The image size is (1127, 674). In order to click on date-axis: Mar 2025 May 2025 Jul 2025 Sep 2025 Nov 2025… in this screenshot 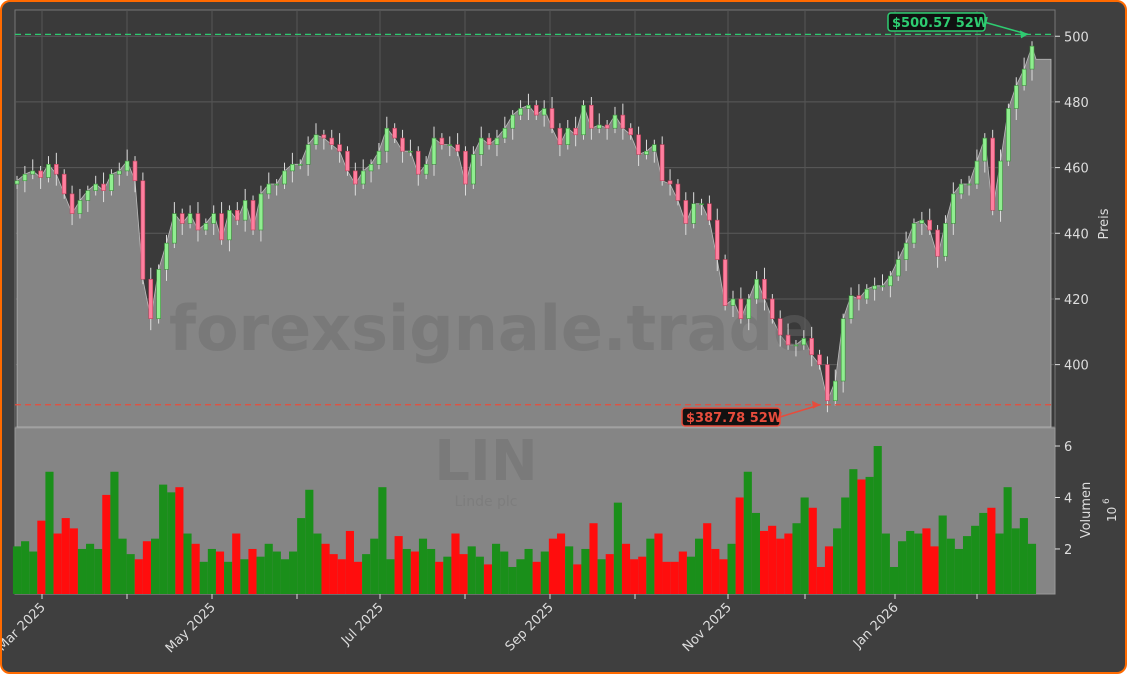, I will do `click(490, 625)`.